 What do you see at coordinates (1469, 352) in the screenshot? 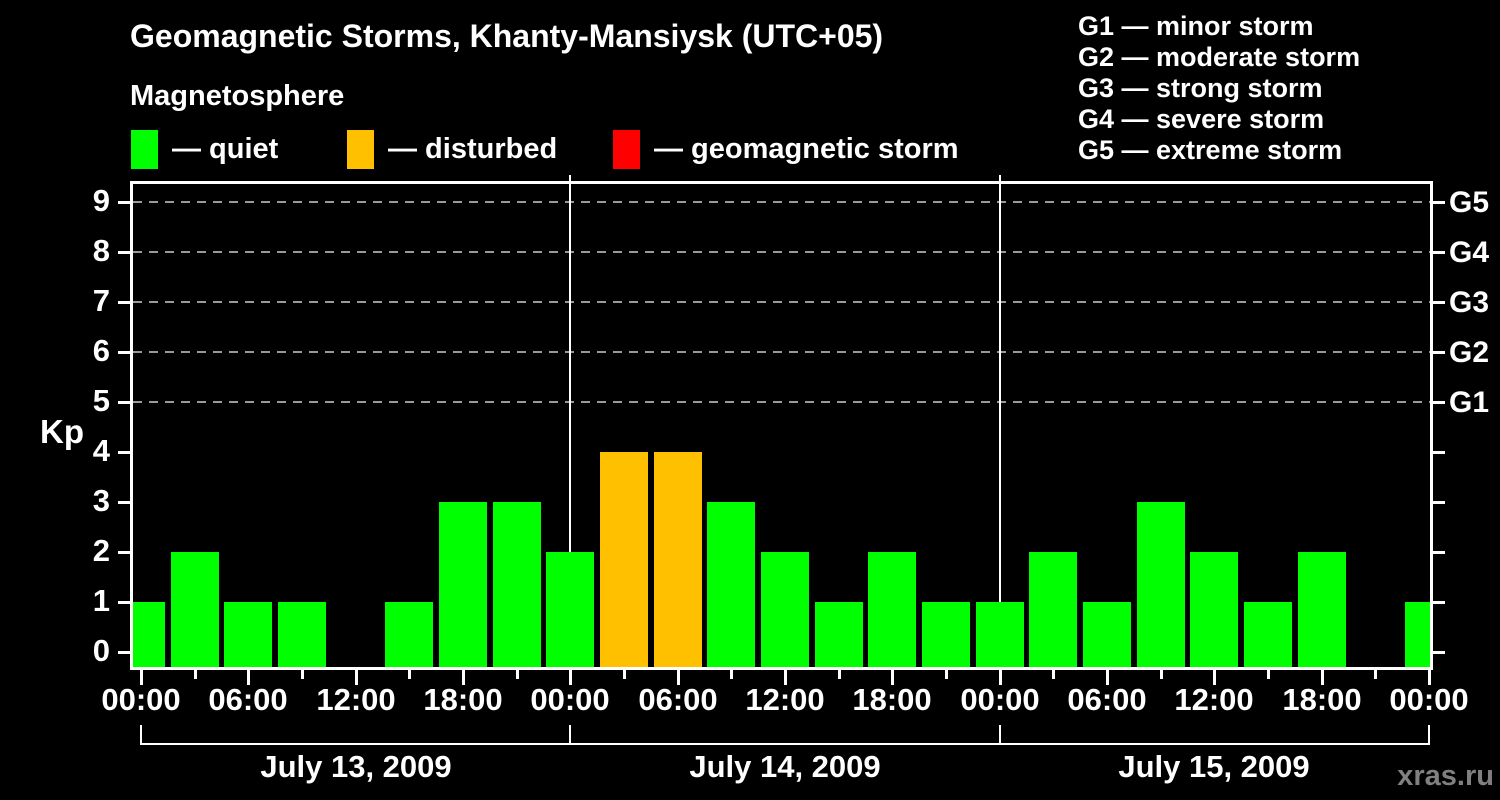
I see `g-scale-label: G2` at bounding box center [1469, 352].